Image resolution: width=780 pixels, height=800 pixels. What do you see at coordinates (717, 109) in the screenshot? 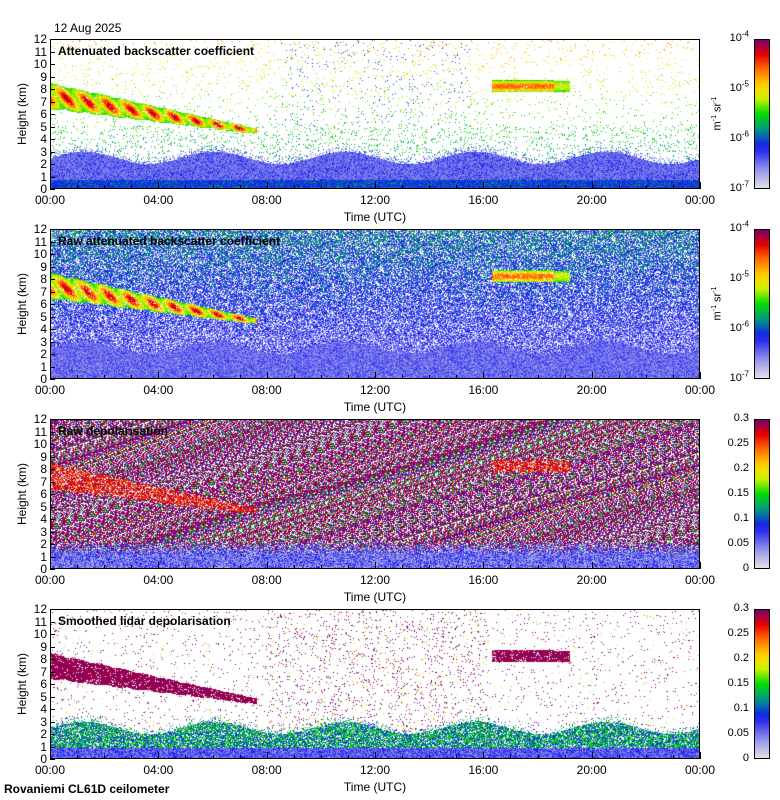
I see `unit-sr: sr` at bounding box center [717, 109].